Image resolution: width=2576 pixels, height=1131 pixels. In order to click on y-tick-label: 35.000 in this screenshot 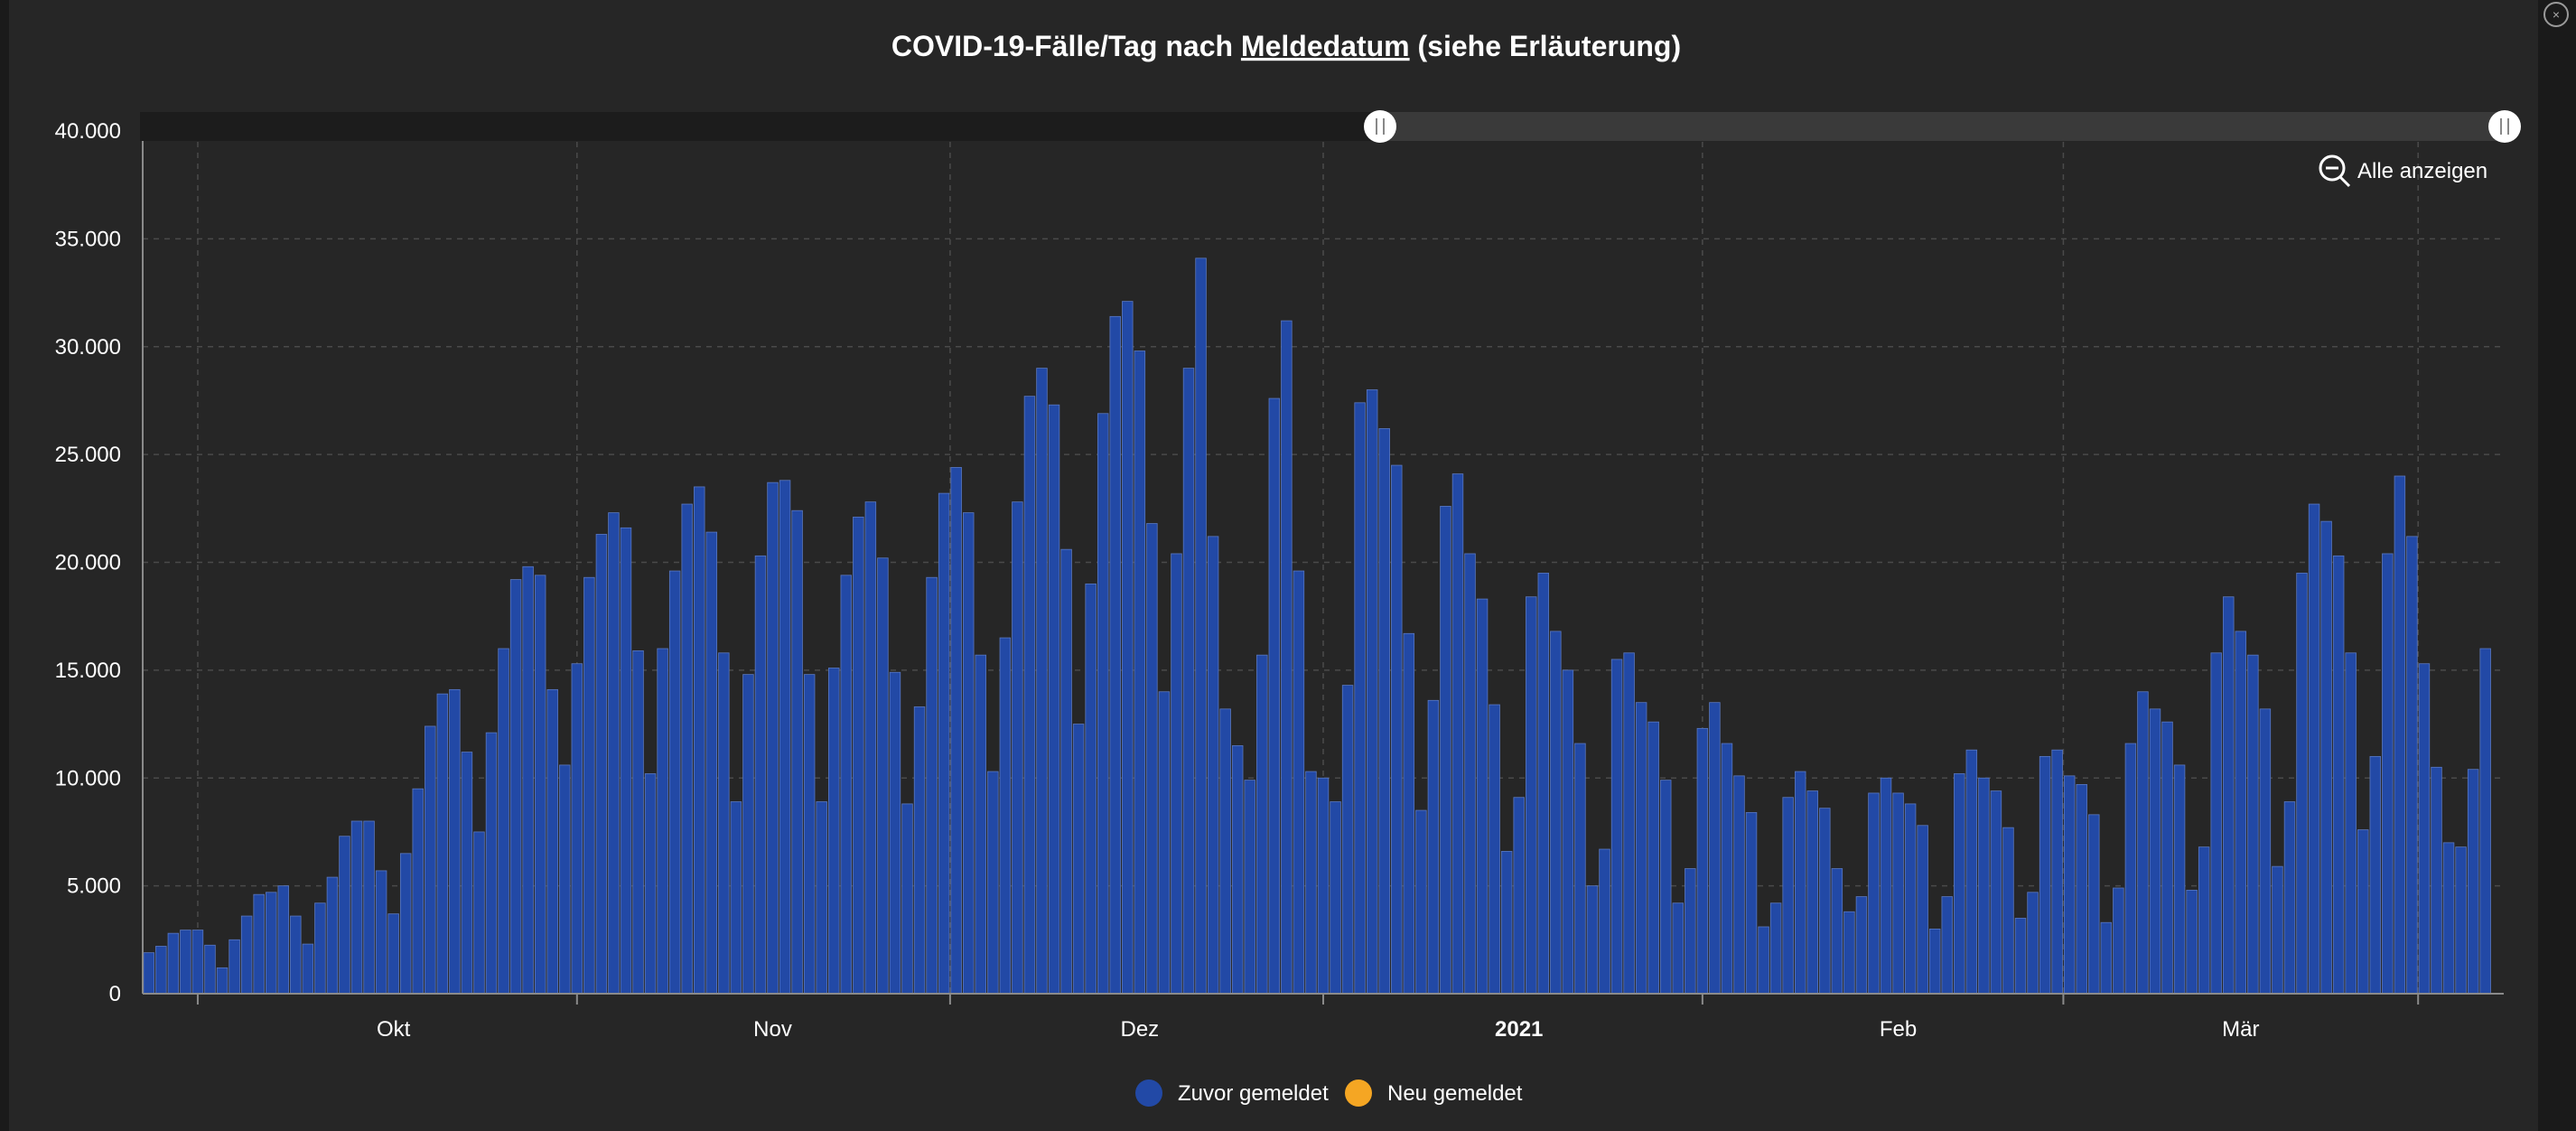, I will do `click(88, 239)`.